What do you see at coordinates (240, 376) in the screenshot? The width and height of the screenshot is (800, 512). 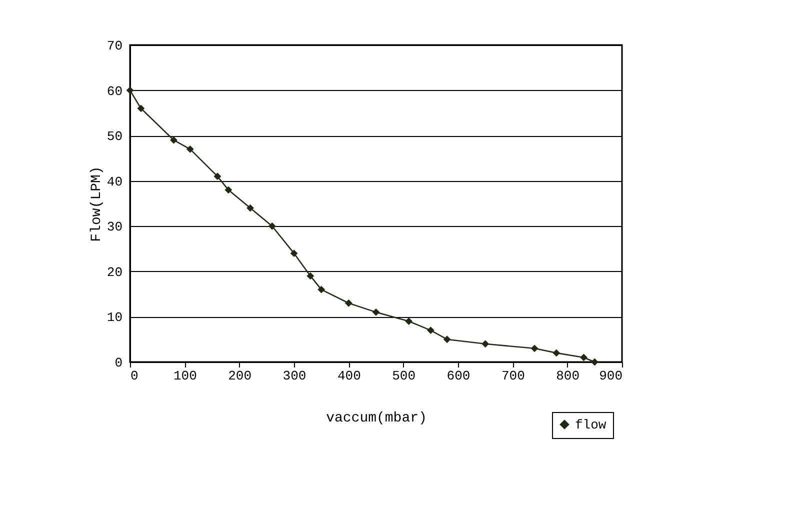 I see `x-tick-label: 200` at bounding box center [240, 376].